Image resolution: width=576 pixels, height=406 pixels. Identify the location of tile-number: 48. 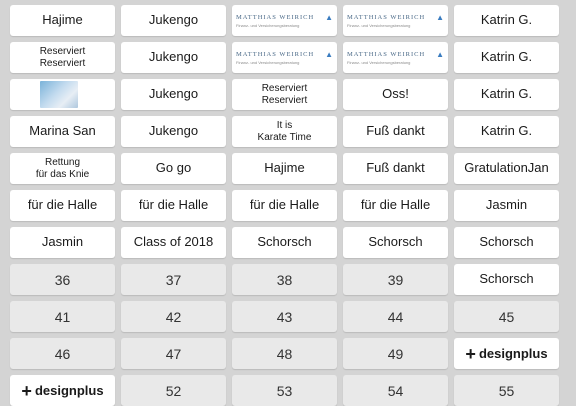
(284, 353).